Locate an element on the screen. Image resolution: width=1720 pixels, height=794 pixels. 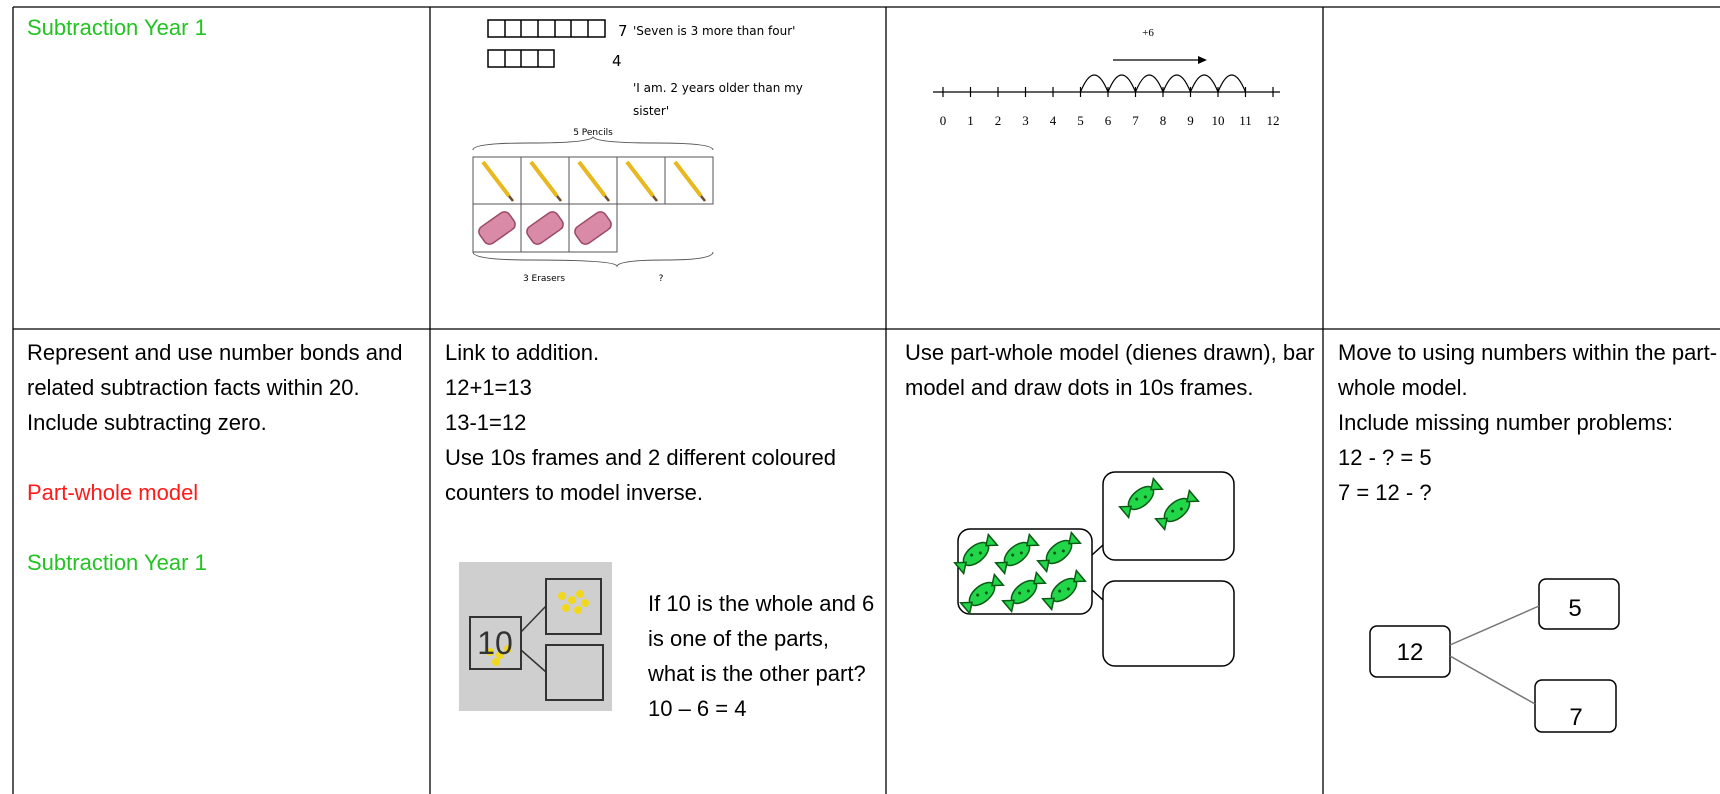
bar-model is located at coordinates (546, 43).